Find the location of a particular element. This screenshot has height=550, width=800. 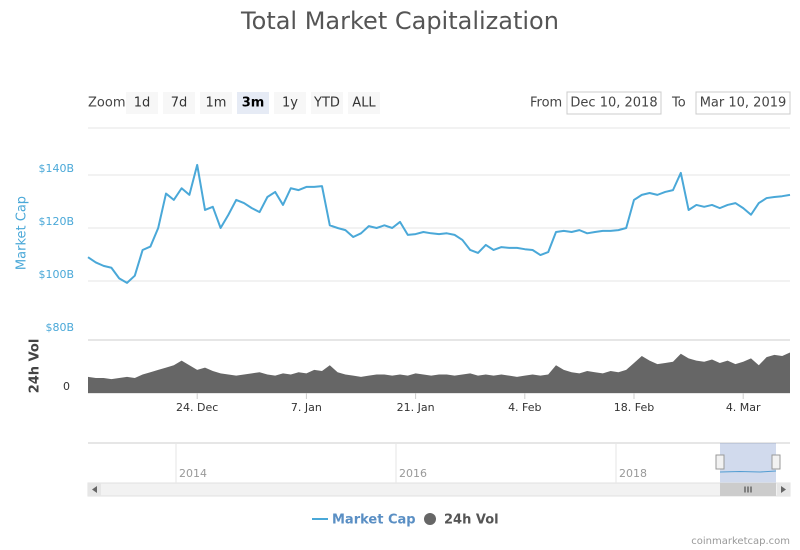

volume-area is located at coordinates (439, 372).